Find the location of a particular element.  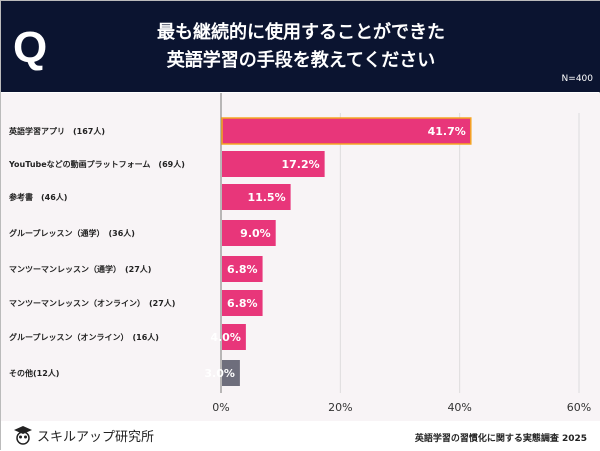

category-label: 参考書 (46人) is located at coordinates (37, 197).